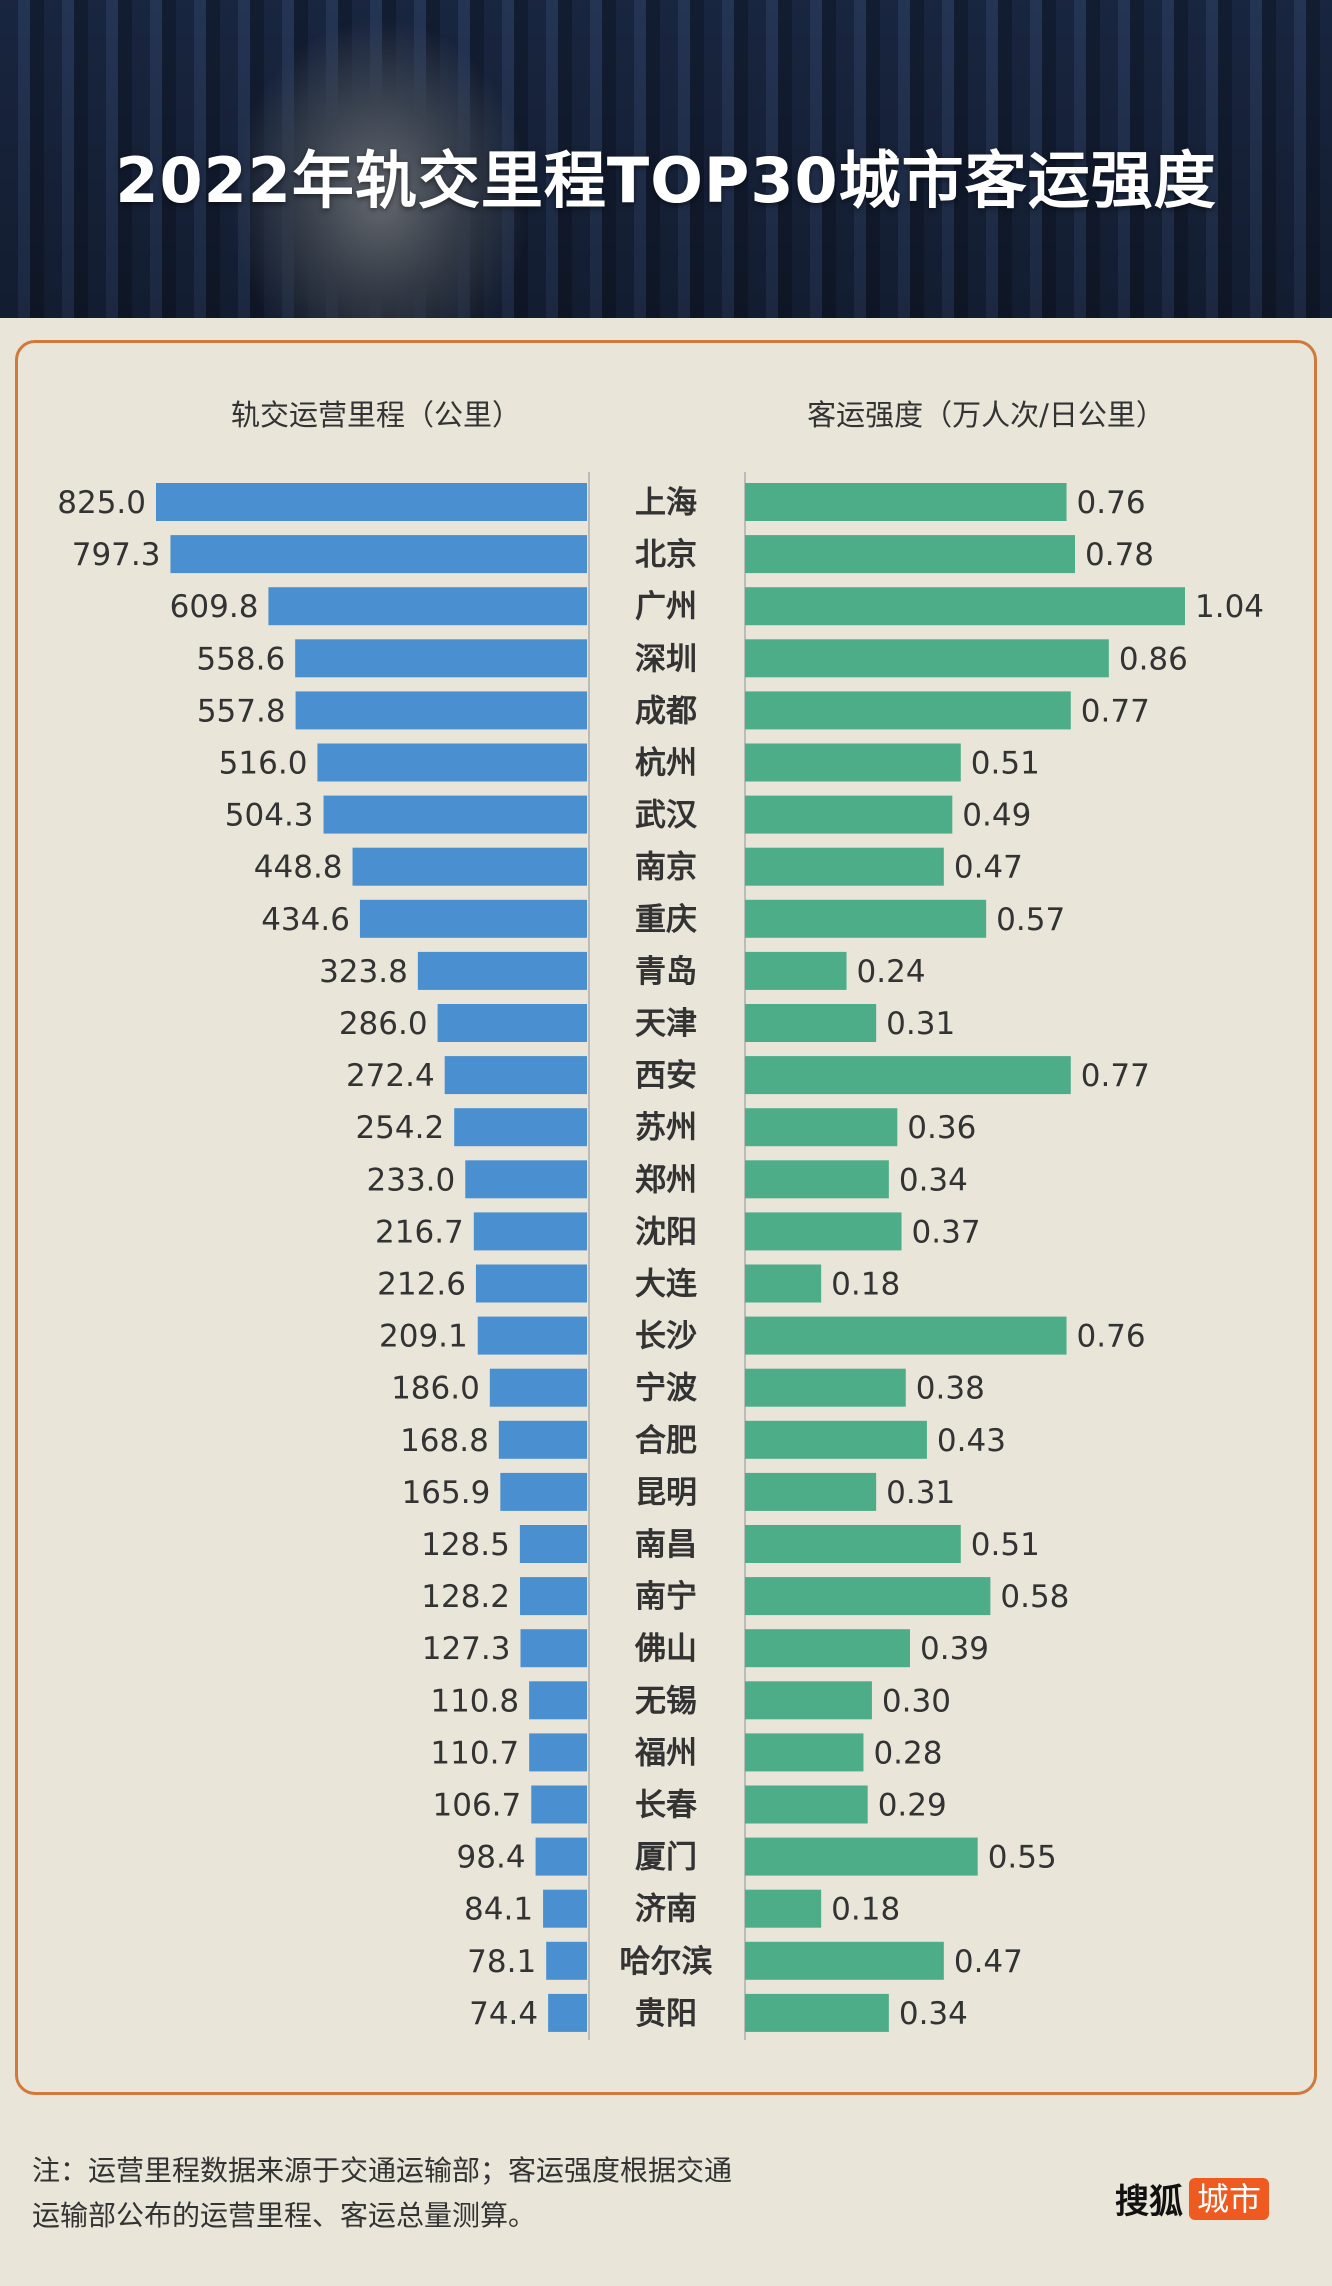  I want to click on city-label: 南京, so click(666, 868).